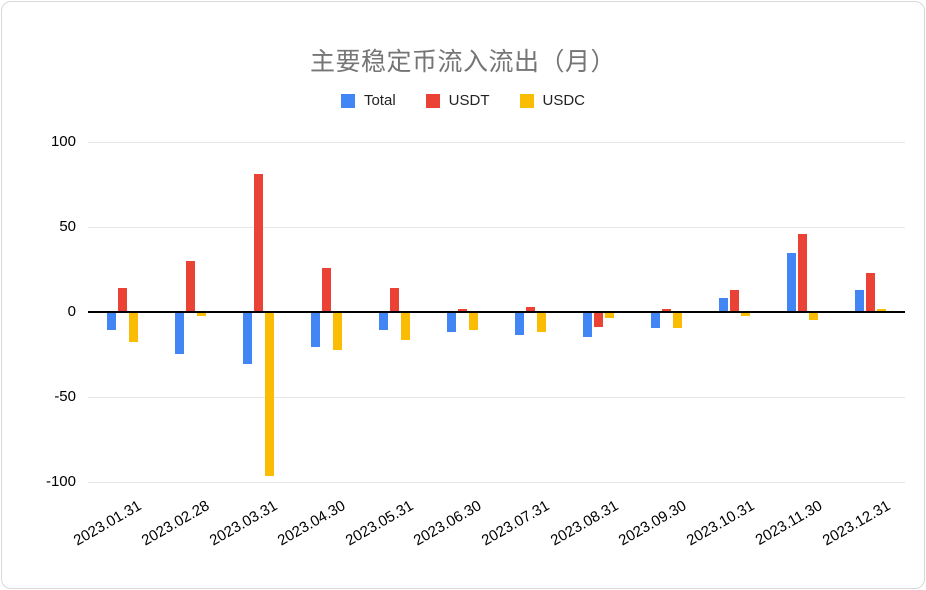  I want to click on y-tick-label: 0, so click(71, 311).